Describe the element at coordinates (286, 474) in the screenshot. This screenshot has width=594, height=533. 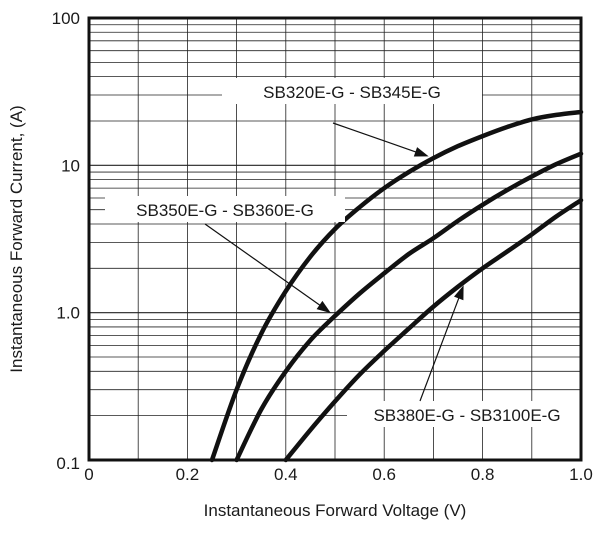
I see `x-tick-label: 0.4` at that location.